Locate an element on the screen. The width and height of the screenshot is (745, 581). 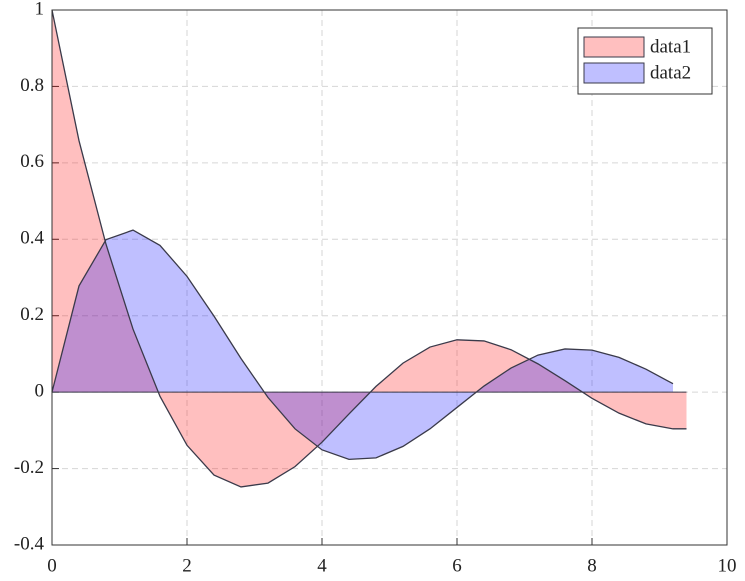
y-tick-label: 0.6 is located at coordinates (32, 161).